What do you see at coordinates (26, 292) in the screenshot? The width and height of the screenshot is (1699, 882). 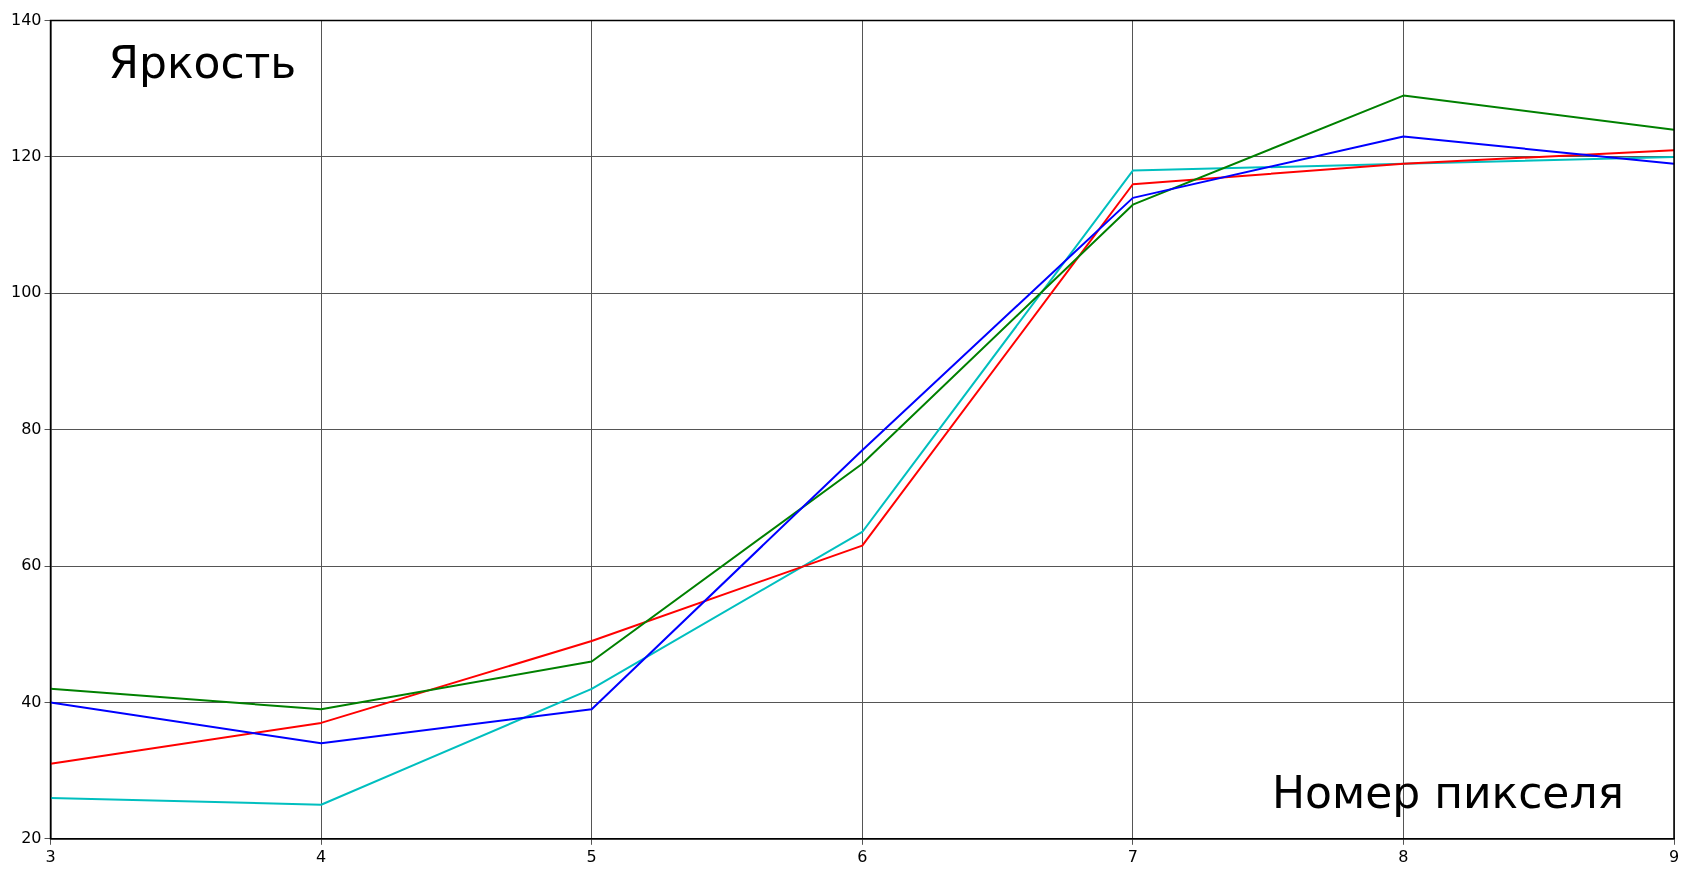 I see `y-tick-label: 100` at bounding box center [26, 292].